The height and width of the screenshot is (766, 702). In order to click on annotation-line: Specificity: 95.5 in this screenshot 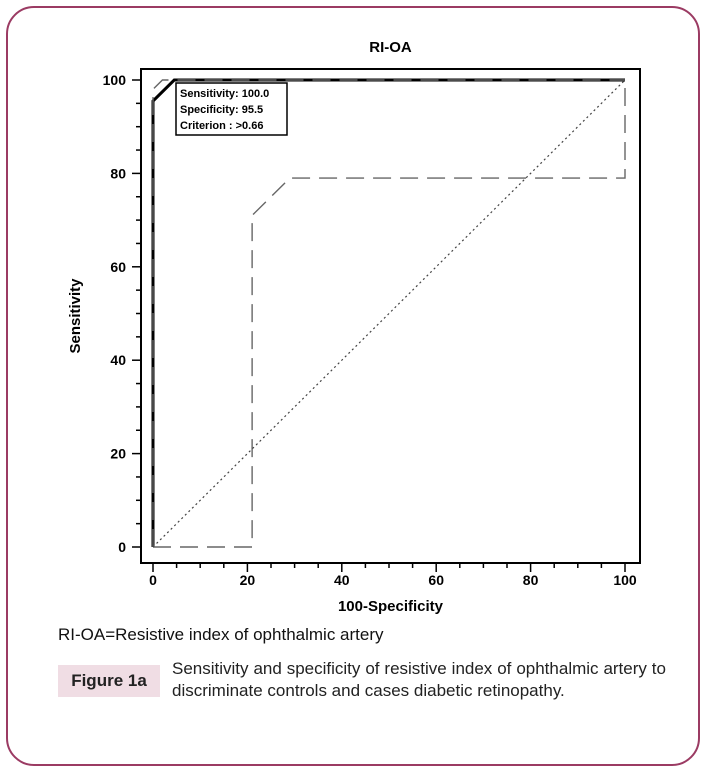, I will do `click(221, 110)`.